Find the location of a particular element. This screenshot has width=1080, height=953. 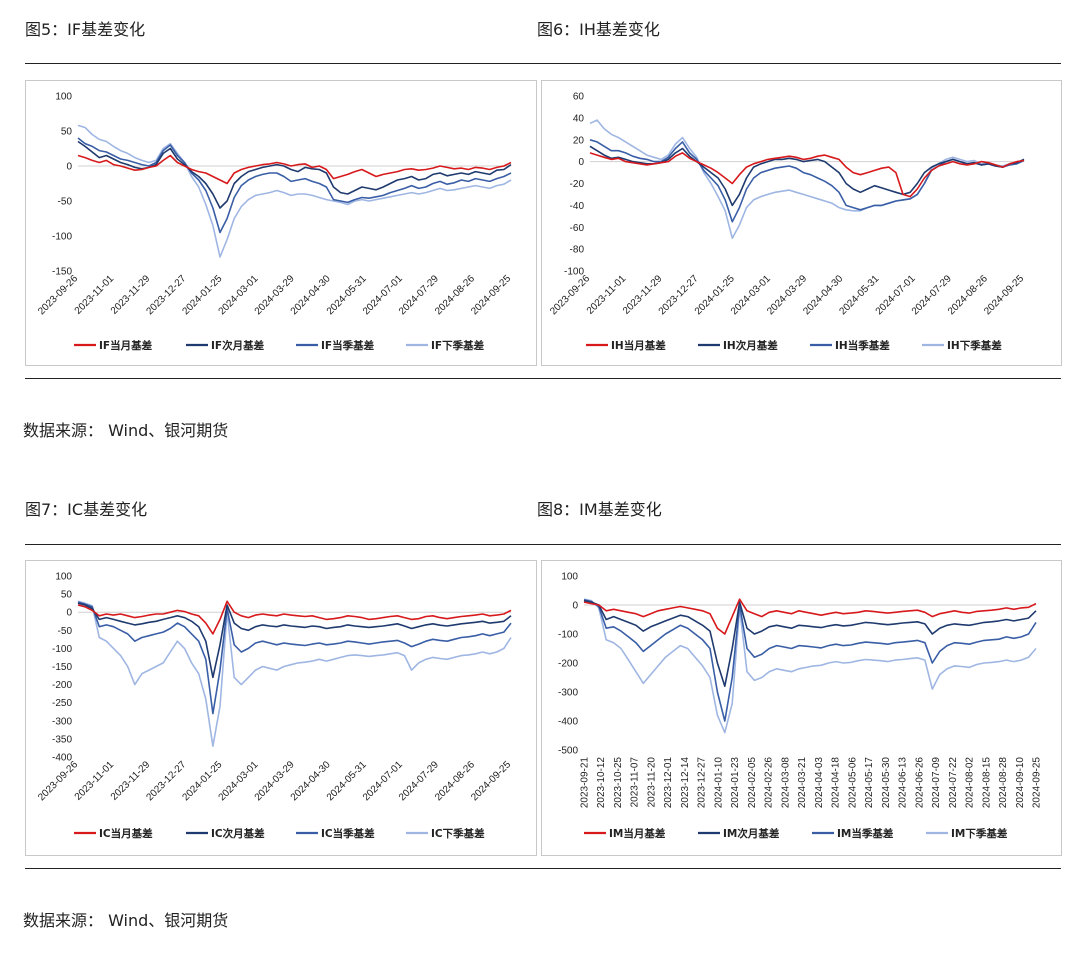

x-tick-label: 2024-01-10 is located at coordinates (718, 783).